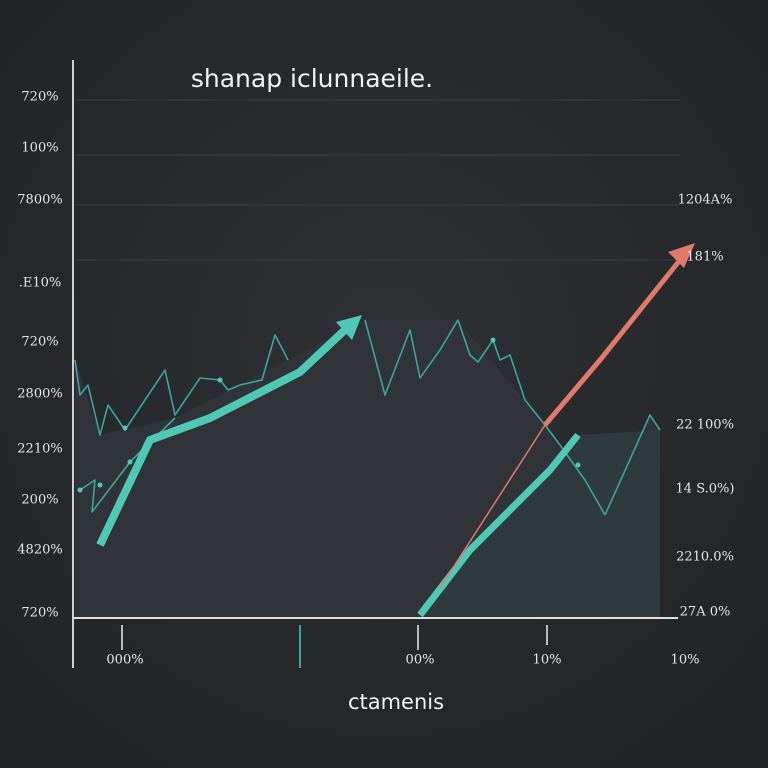 The width and height of the screenshot is (768, 768). I want to click on x-axis-title: ctamenis, so click(396, 702).